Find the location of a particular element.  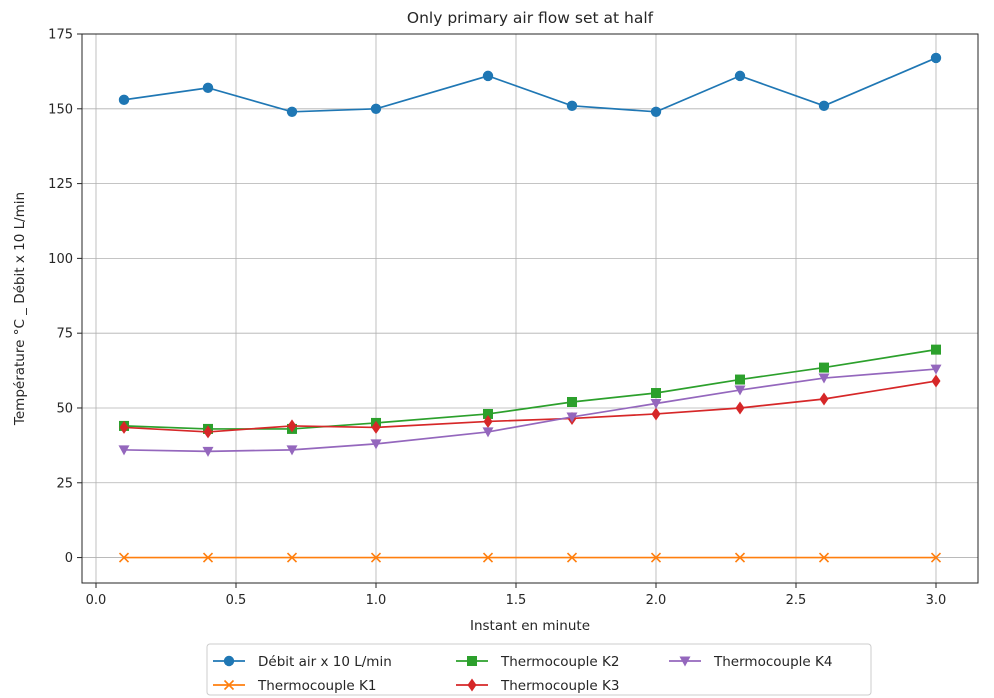

y-tick-label: 50 is located at coordinates (64, 408).